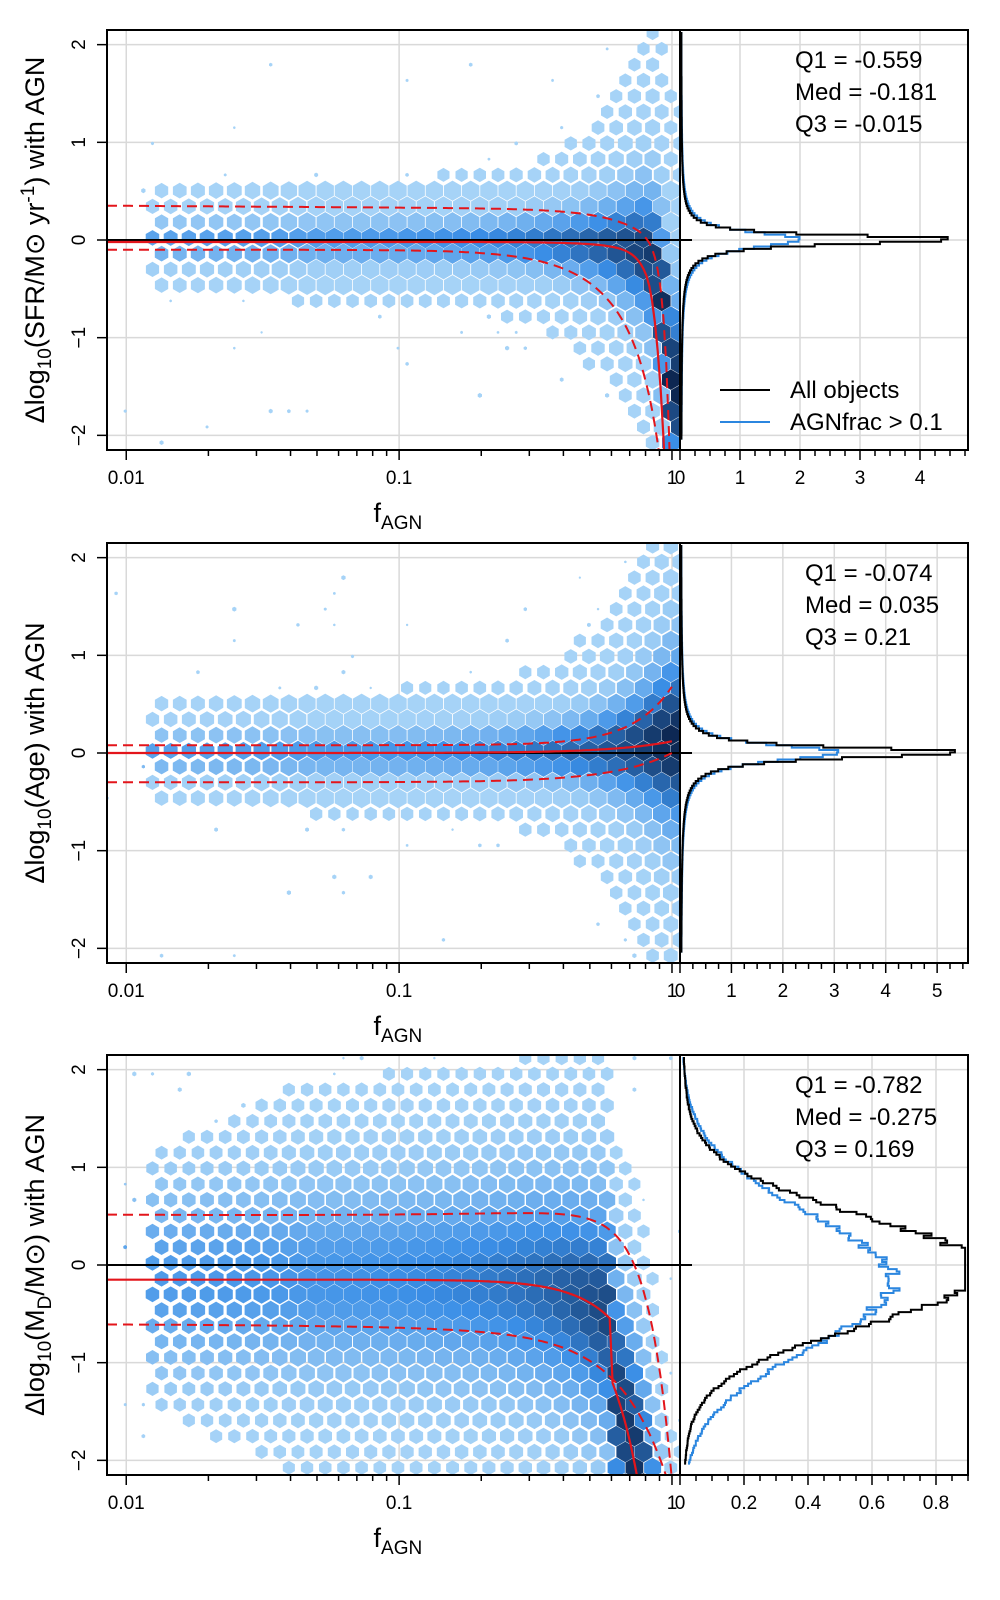  I want to click on y-tick-label: 2, so click(79, 44).